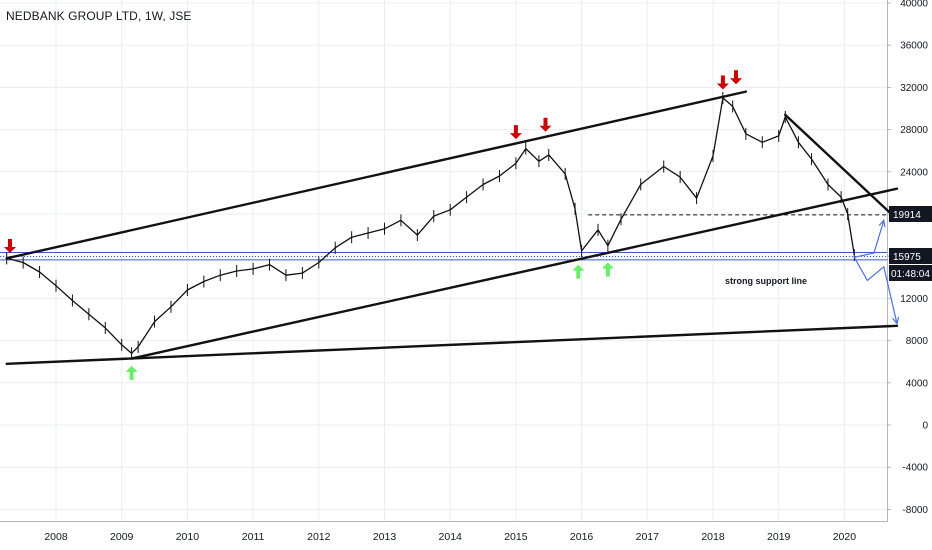 The height and width of the screenshot is (550, 932). What do you see at coordinates (779, 537) in the screenshot?
I see `x-tick-label-11: 2019` at bounding box center [779, 537].